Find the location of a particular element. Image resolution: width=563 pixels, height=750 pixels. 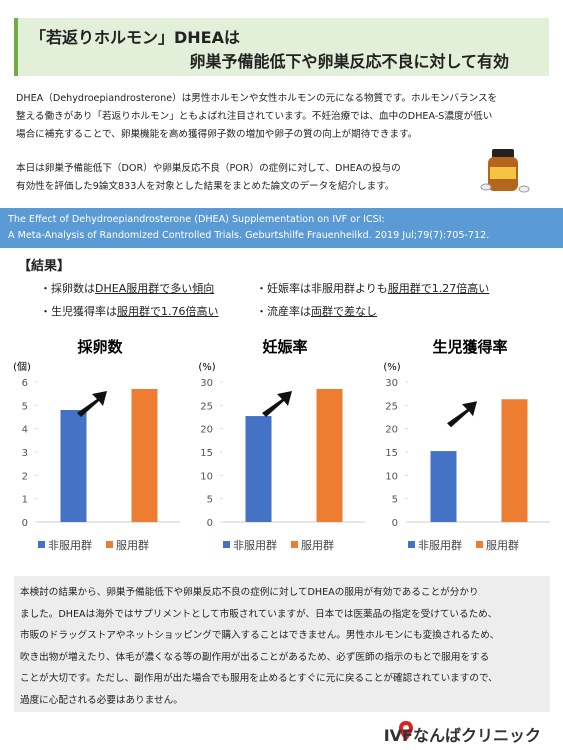

underlined-text: 服用群で1.76倍高い is located at coordinates (168, 311).